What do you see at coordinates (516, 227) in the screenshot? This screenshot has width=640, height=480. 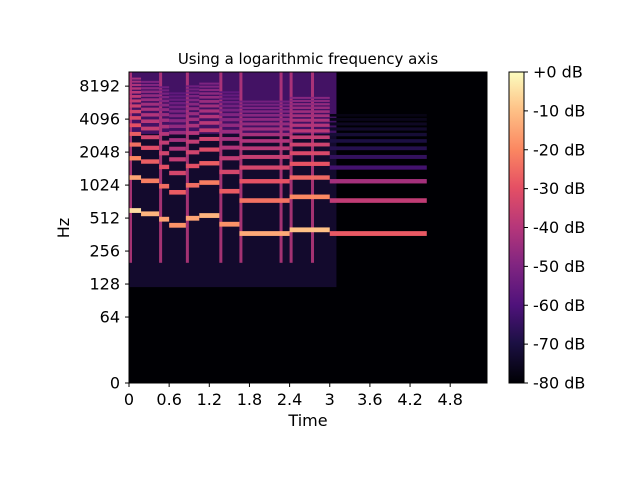 I see `colorbar-gradient` at bounding box center [516, 227].